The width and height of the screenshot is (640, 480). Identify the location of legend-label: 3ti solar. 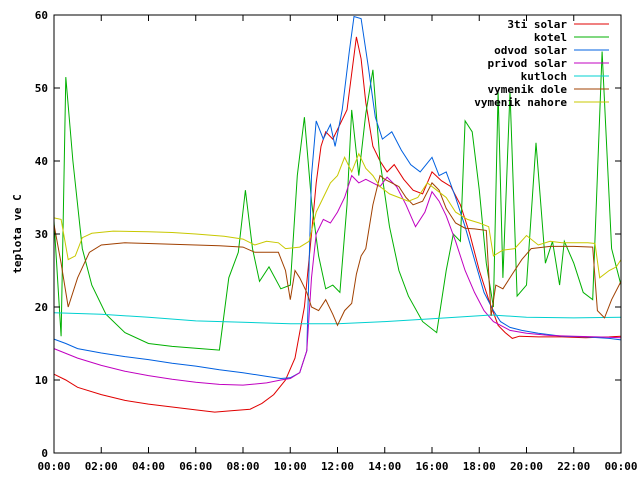
(537, 24).